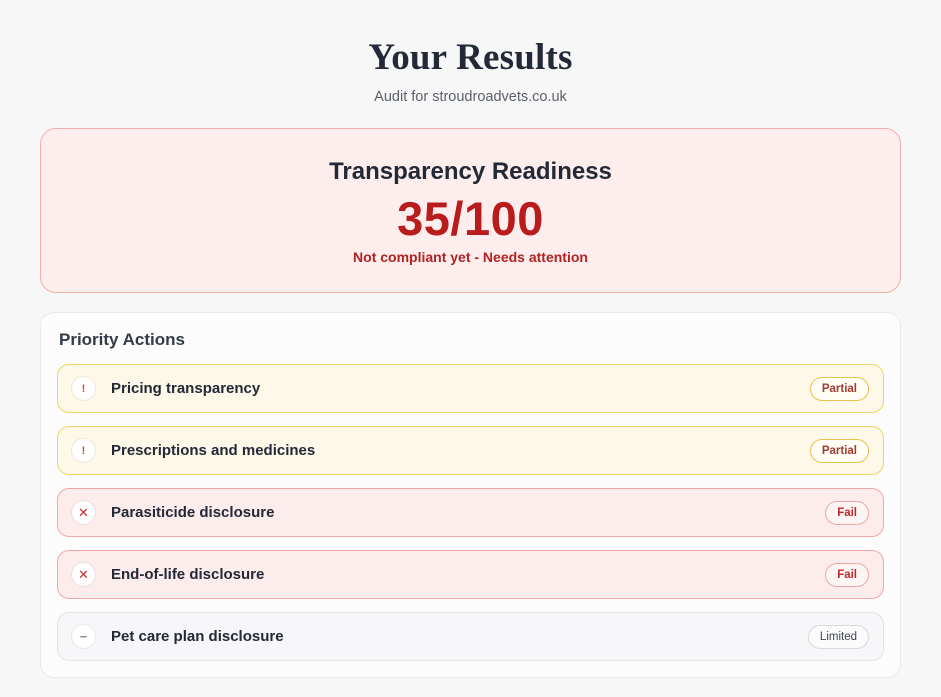  What do you see at coordinates (470, 219) in the screenshot?
I see `score-value: 35/100` at bounding box center [470, 219].